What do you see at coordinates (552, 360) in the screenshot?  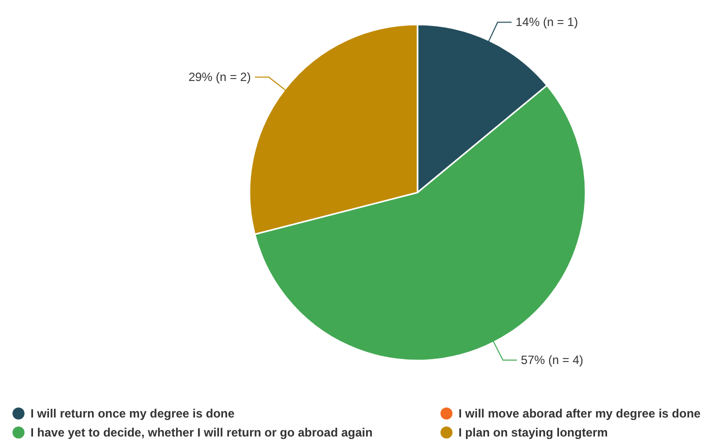 I see `data-label: 57% (n = 4)` at bounding box center [552, 360].